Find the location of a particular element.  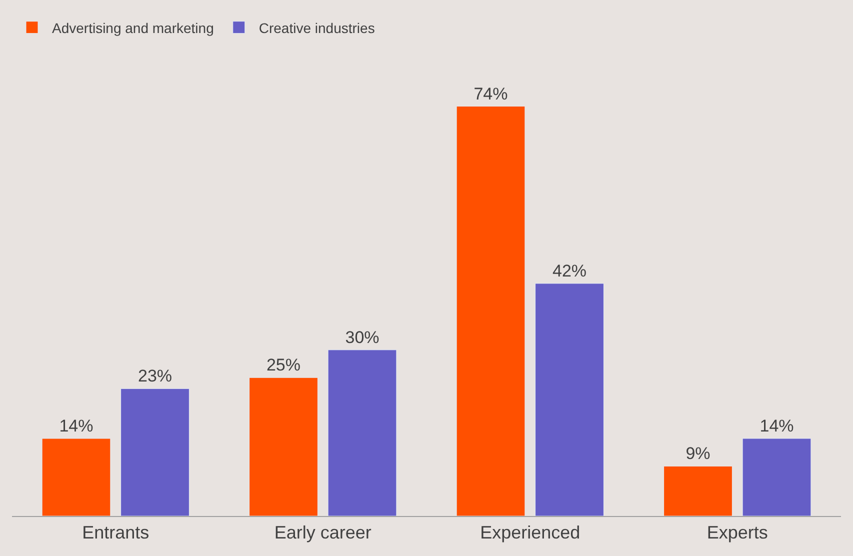

x-tick-label: Experts is located at coordinates (737, 532).